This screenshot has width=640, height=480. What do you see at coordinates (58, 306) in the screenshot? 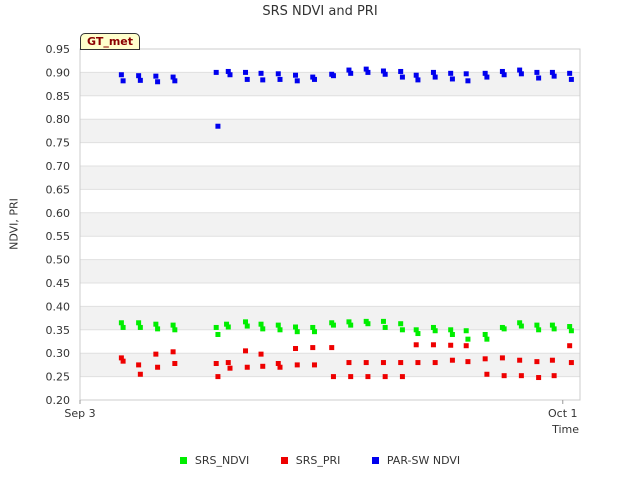
I see `y-tick-label: 0.40` at bounding box center [58, 306].